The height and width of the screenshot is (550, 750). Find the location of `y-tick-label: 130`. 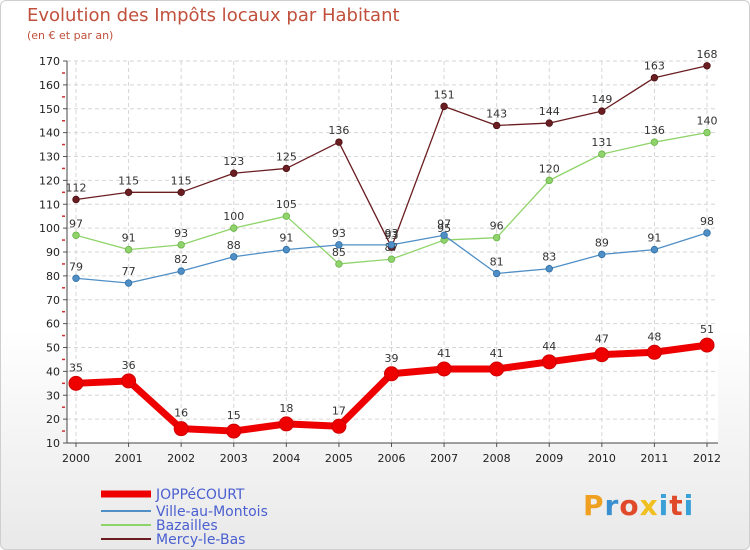

y-tick-label: 130 is located at coordinates (49, 157).